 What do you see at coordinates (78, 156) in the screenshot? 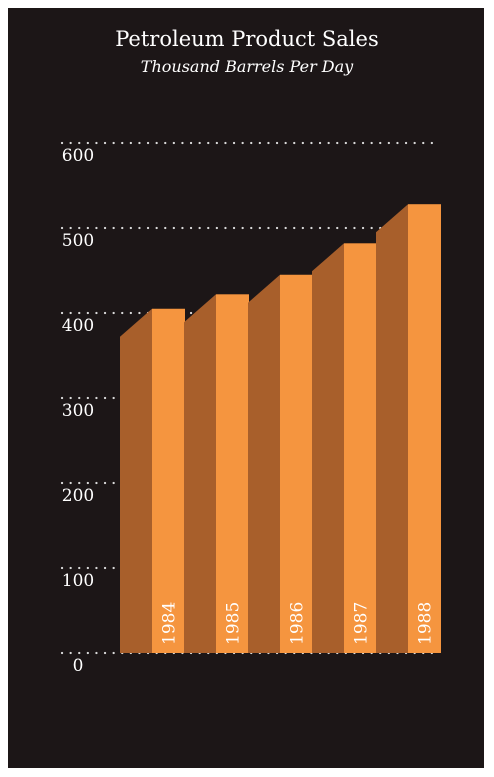
I see `y-tick-label: 600` at bounding box center [78, 156].